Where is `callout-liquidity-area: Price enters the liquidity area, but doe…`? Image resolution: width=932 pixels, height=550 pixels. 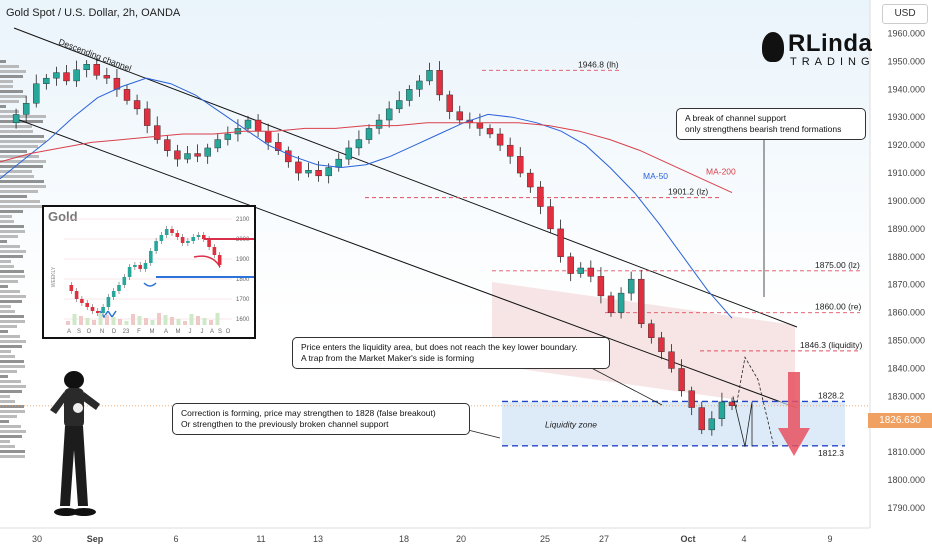 callout-liquidity-area: Price enters the liquidity area, but doe… is located at coordinates (451, 353).